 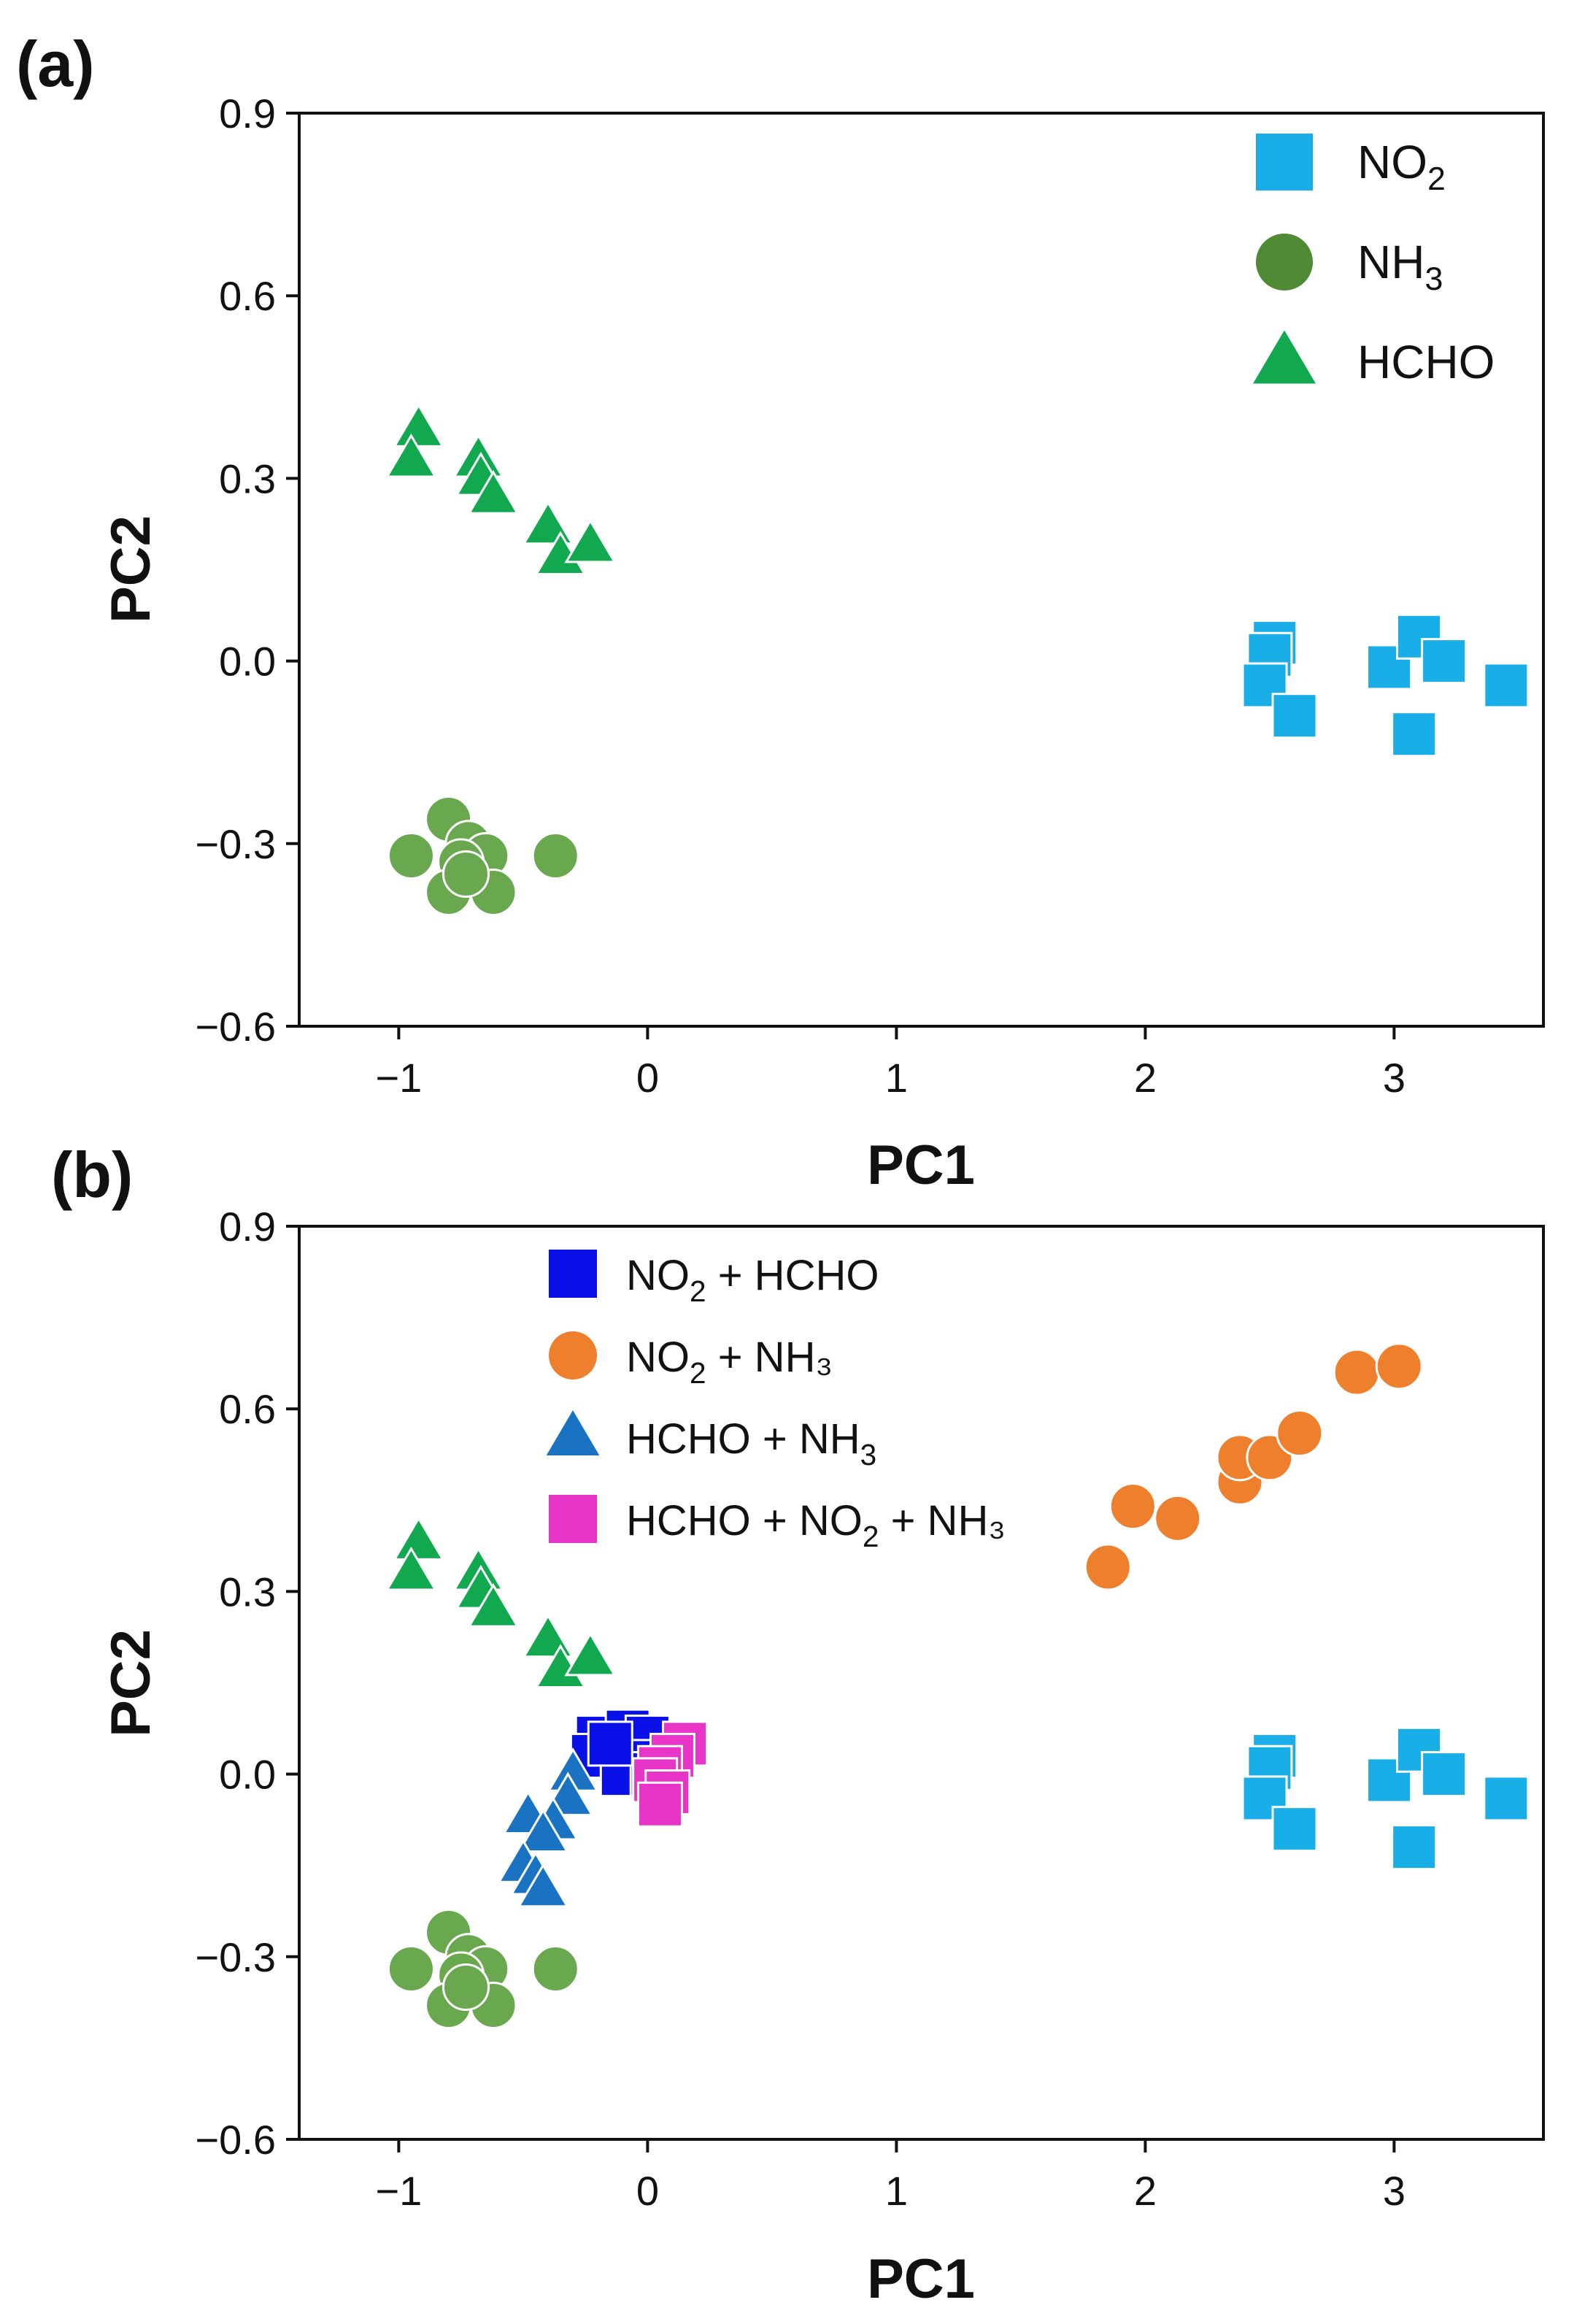 I want to click on x-axis-label-a: PC1, so click(x=921, y=1165).